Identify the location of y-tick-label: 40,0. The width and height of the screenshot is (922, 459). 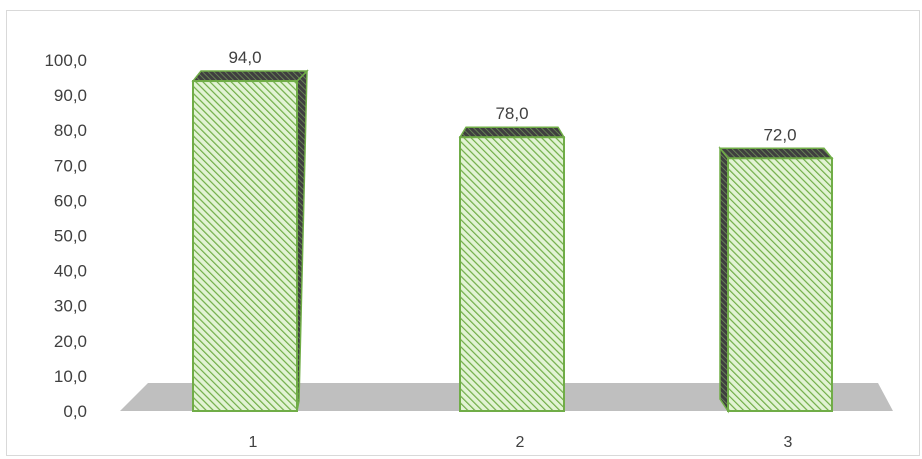
(70, 271).